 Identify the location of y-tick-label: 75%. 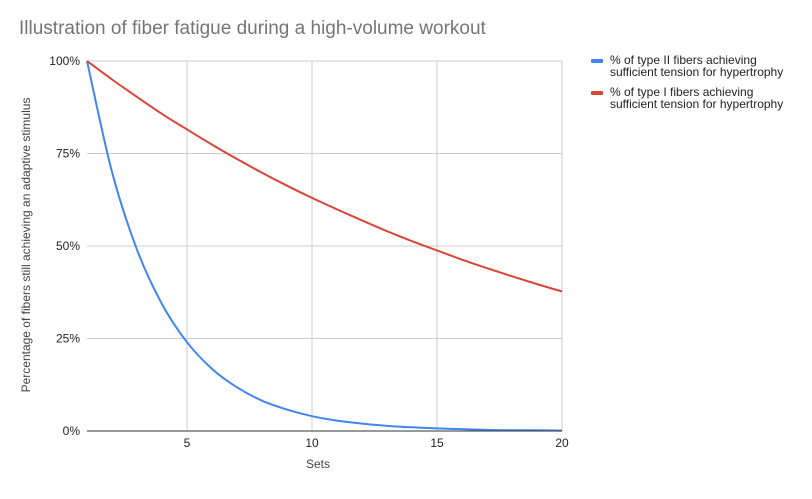
(68, 154).